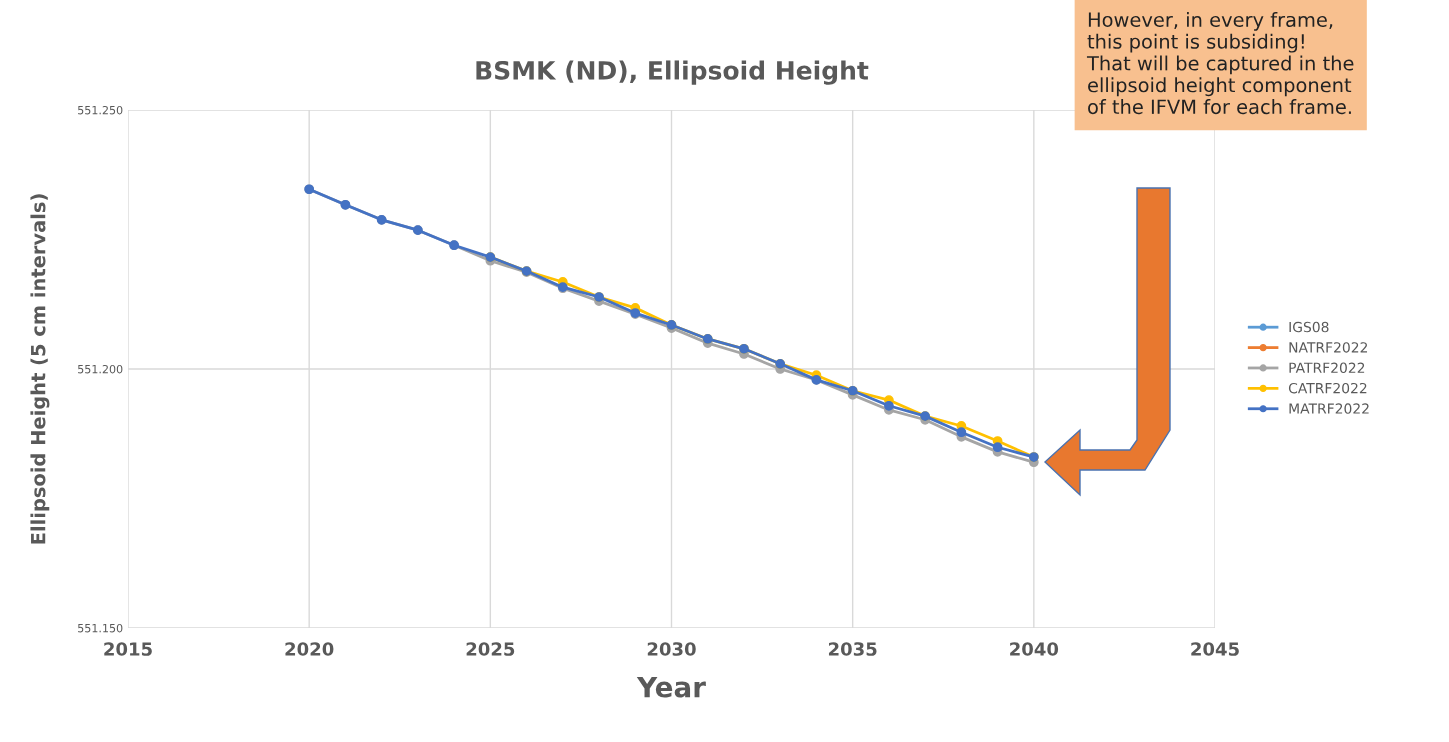 This screenshot has height=742, width=1449. Describe the element at coordinates (1309, 327) in the screenshot. I see `legend-label: IGS08` at that location.